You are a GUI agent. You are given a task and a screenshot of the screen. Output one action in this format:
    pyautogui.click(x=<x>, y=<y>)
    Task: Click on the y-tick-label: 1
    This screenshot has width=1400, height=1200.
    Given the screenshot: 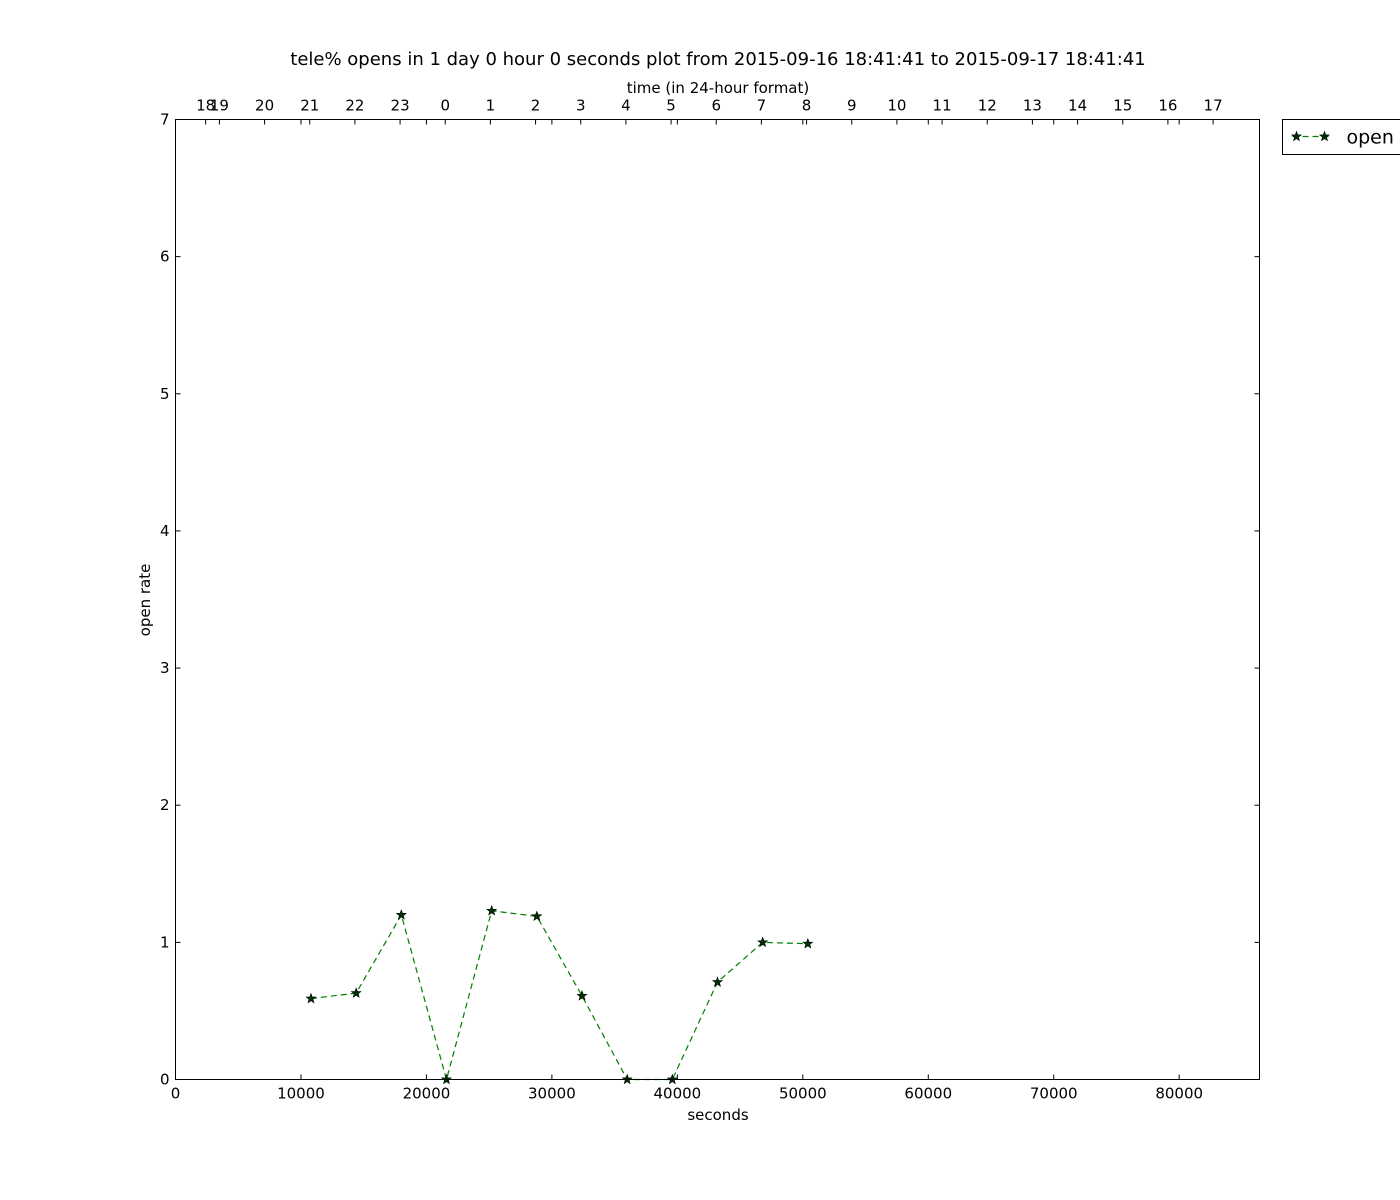 What is the action you would take?
    pyautogui.click(x=165, y=942)
    